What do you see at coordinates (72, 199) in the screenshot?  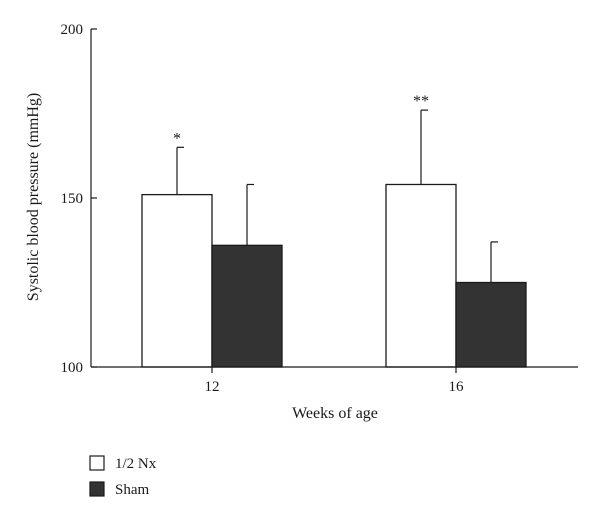 I see `y-tick-label-150: 150` at bounding box center [72, 199].